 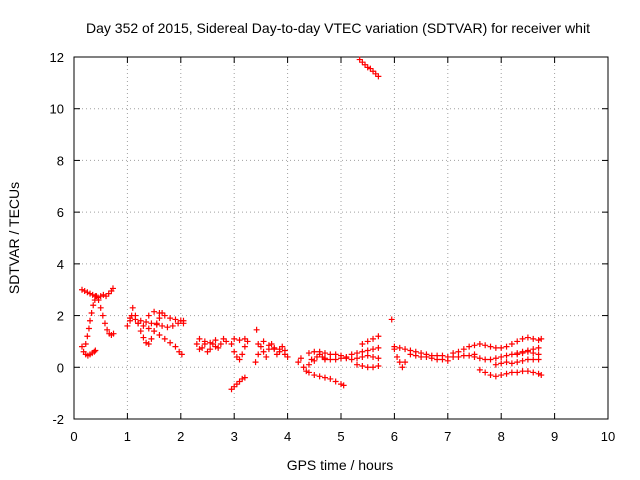 I want to click on x-tick-label: 2, so click(x=180, y=436).